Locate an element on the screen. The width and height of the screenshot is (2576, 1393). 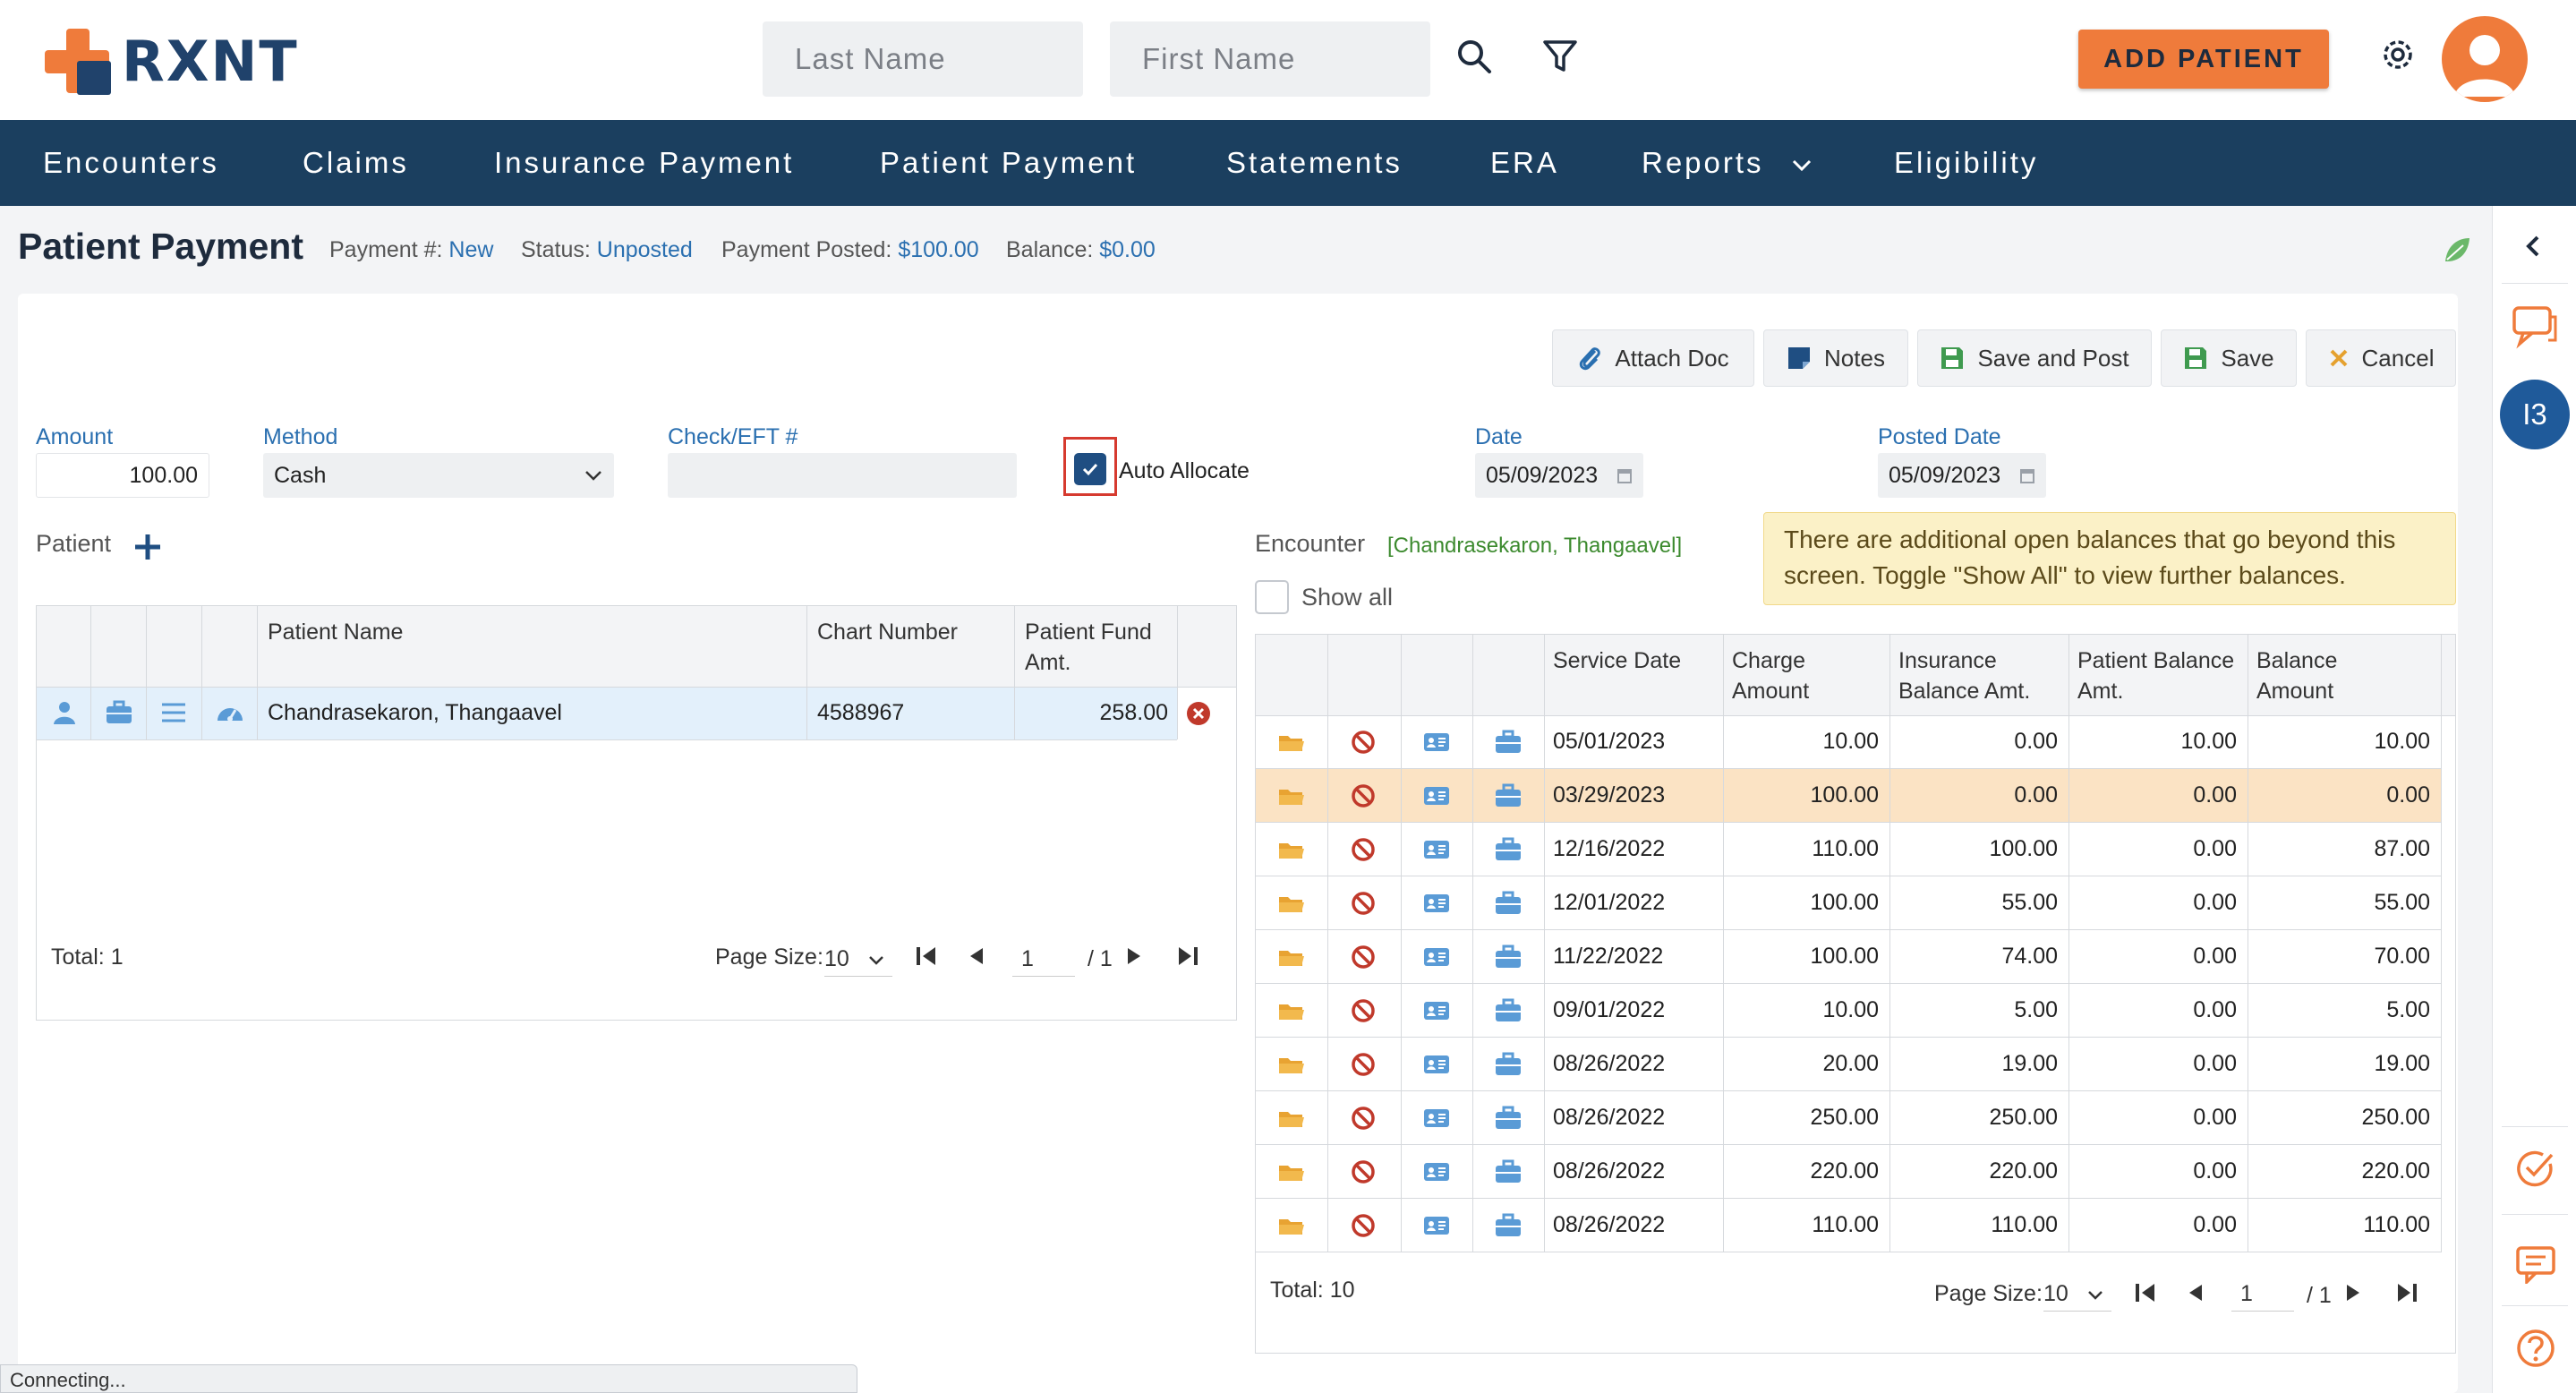
method-select: Cash is located at coordinates (438, 476).